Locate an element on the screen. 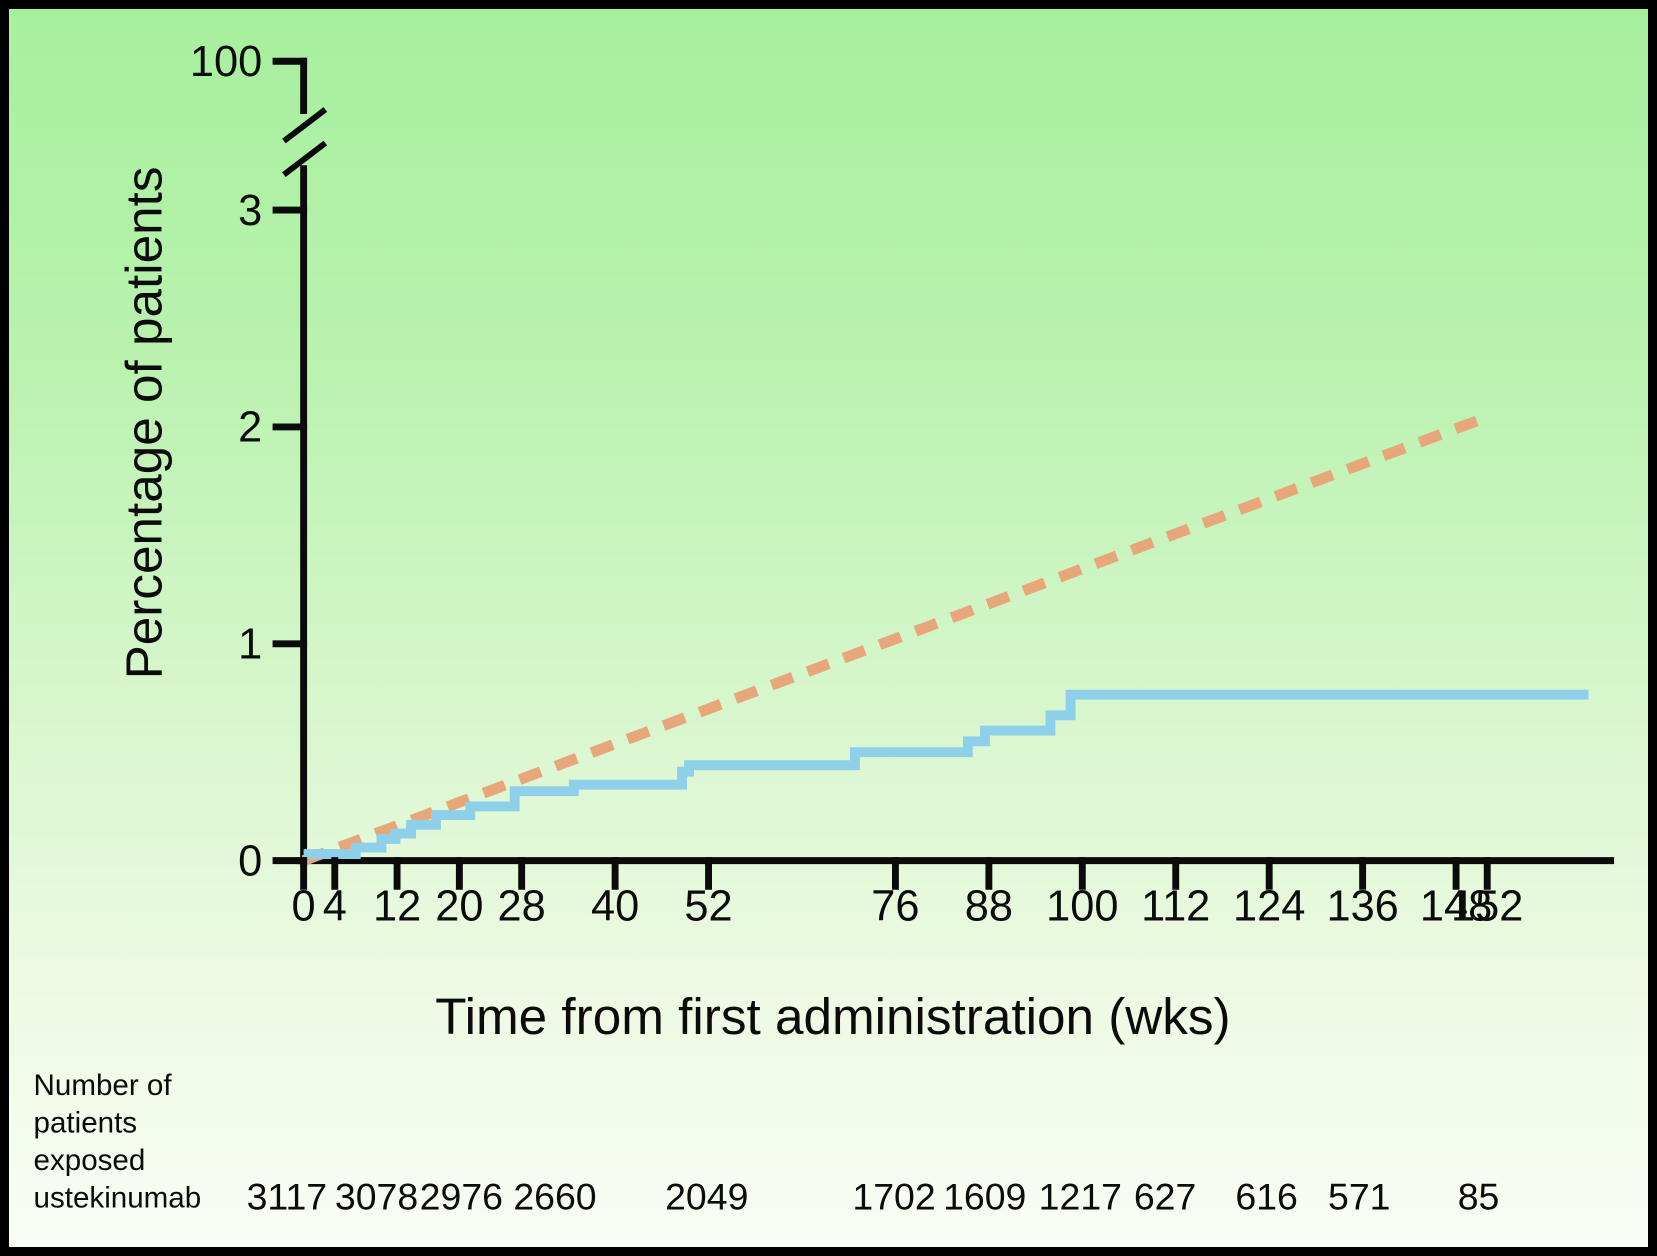 This screenshot has height=1256, width=1657. y-tick-3-label: 3 is located at coordinates (250, 211).